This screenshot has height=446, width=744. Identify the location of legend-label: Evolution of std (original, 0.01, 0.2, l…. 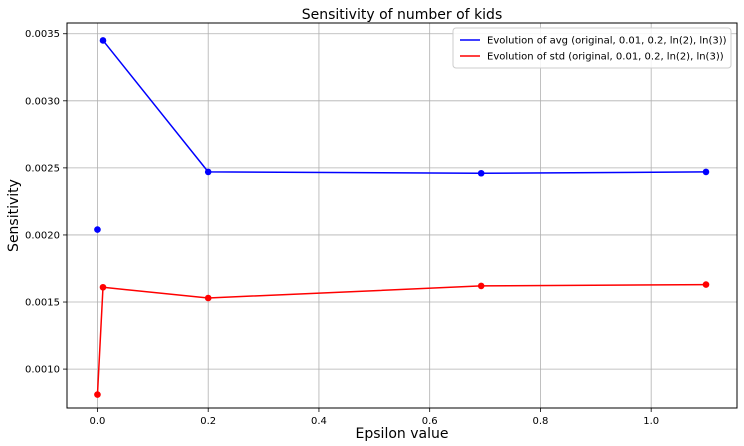
(605, 57).